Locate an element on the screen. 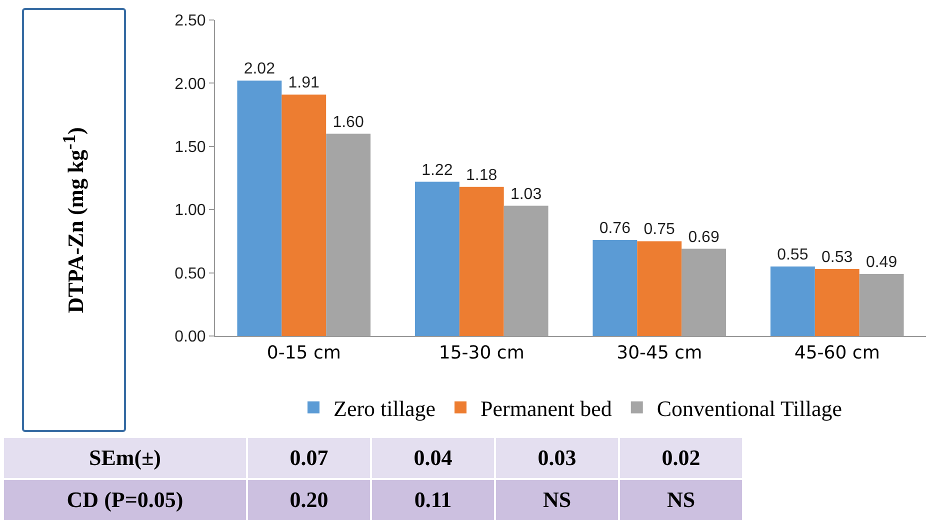  text: 0.03 is located at coordinates (557, 458).